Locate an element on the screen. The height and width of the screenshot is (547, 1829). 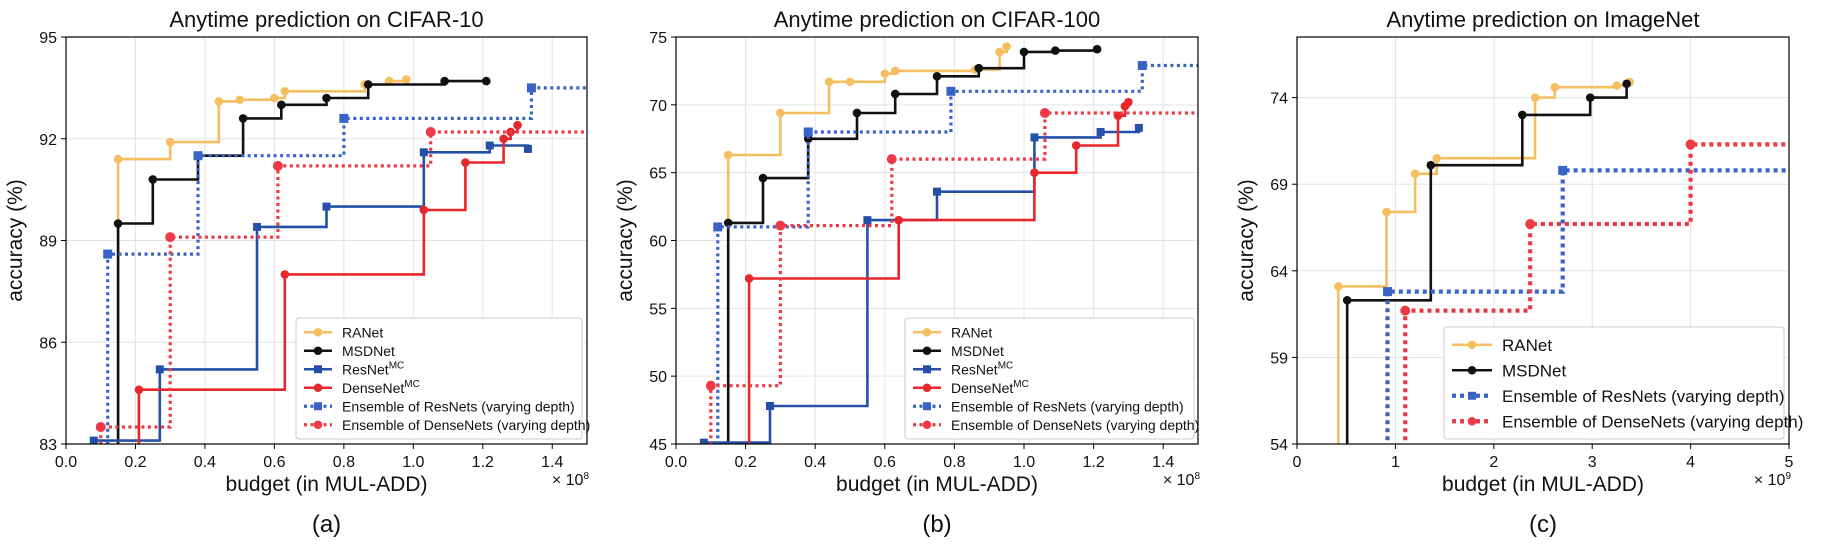
x-tick-label: 1.4 is located at coordinates (1163, 462).